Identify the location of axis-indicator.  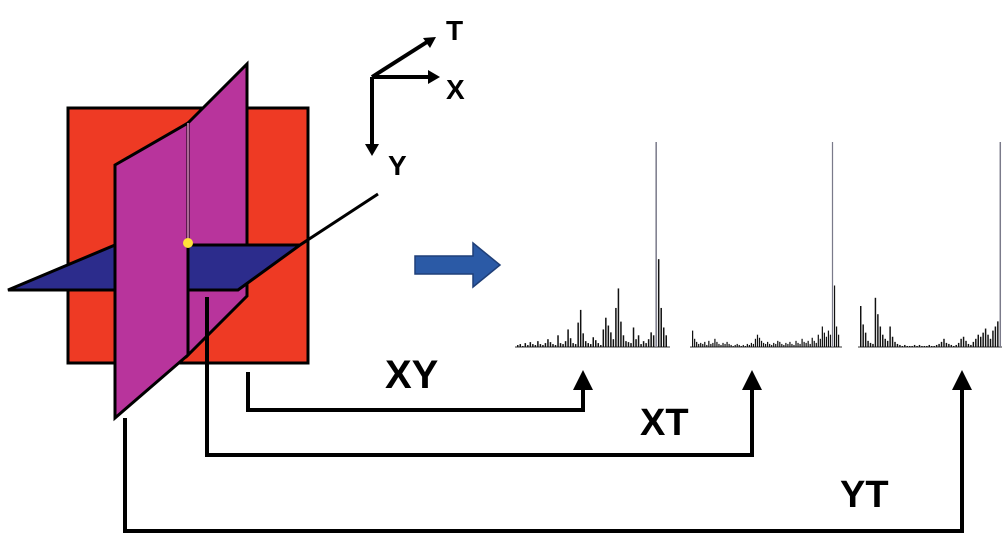
(399, 92).